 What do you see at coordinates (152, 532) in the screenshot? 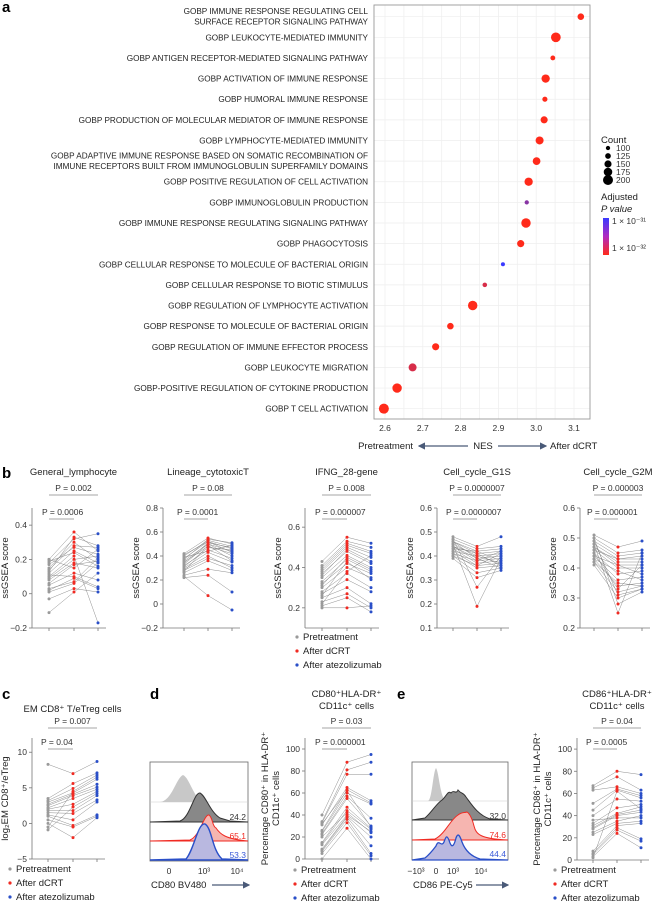
I see `y-tick-label: 0.6` at bounding box center [152, 532].